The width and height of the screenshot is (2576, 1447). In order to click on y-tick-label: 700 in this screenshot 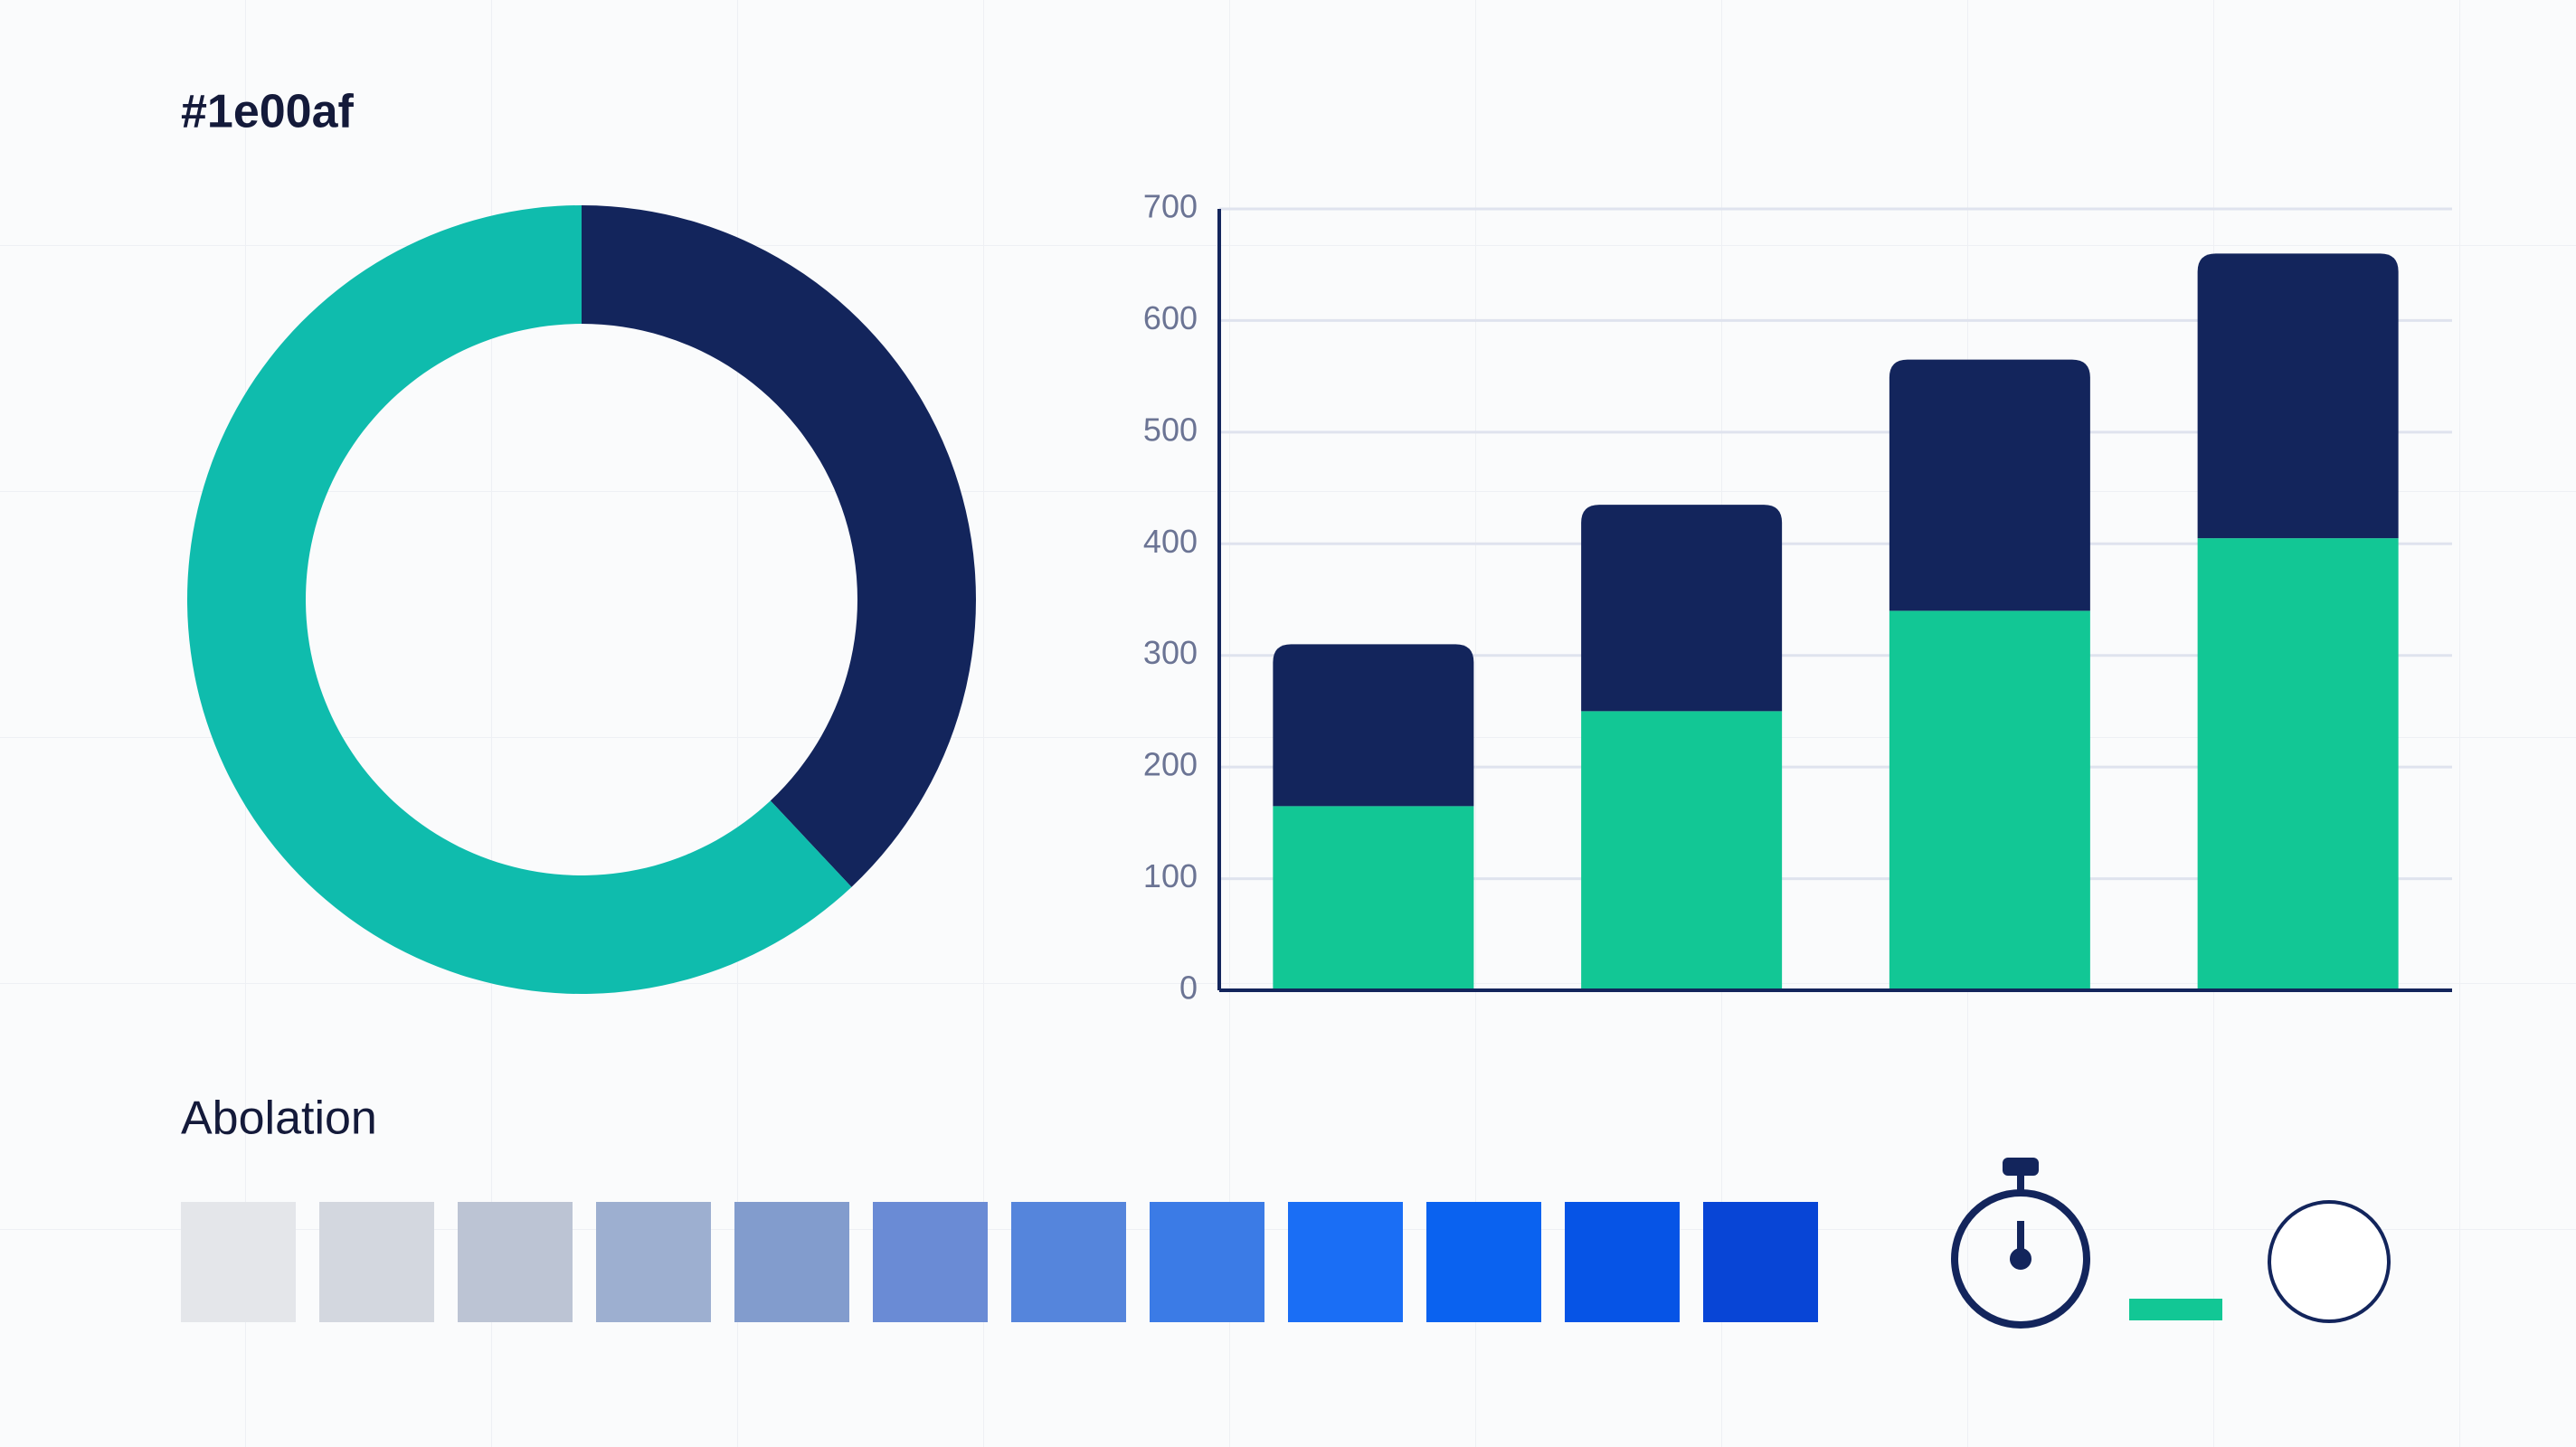, I will do `click(1170, 206)`.